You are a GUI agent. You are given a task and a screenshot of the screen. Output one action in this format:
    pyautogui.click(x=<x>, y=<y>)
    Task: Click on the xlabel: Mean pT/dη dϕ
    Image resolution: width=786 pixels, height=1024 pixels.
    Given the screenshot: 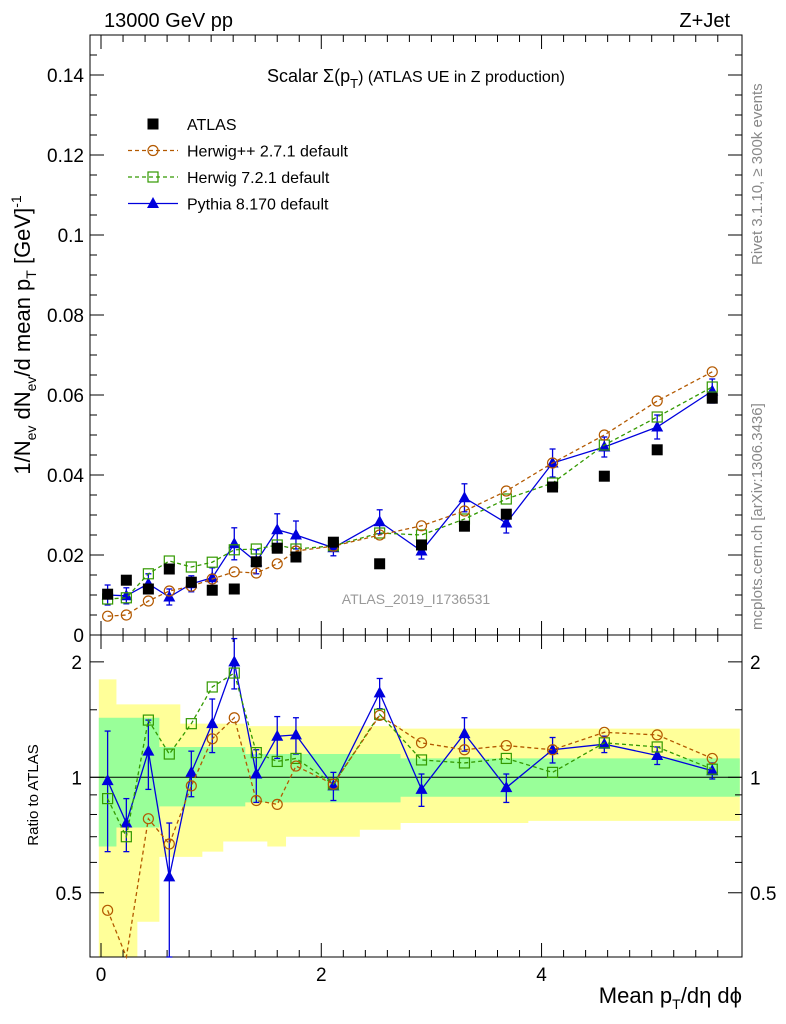 What is the action you would take?
    pyautogui.click(x=670, y=997)
    